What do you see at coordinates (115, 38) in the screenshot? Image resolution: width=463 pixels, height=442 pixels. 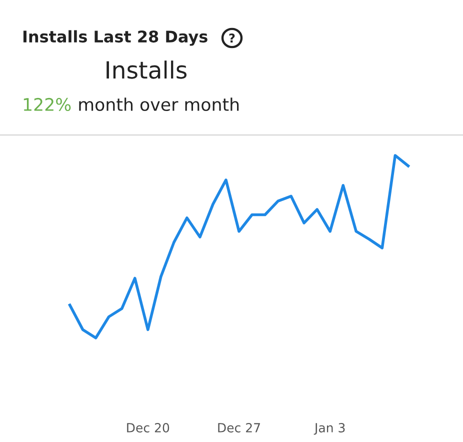 I see `chart-title: Installs Last 28 Days` at bounding box center [115, 38].